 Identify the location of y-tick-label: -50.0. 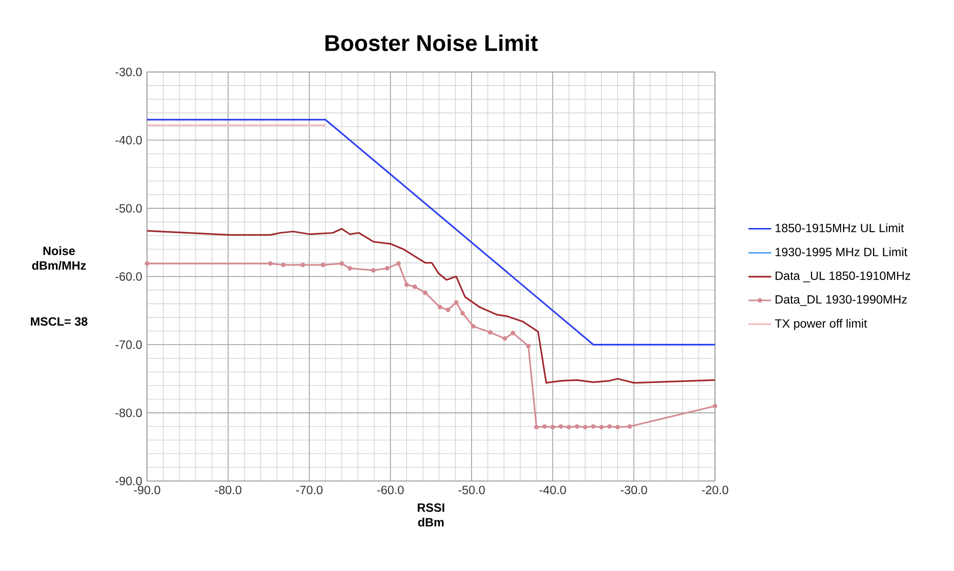
(128, 208).